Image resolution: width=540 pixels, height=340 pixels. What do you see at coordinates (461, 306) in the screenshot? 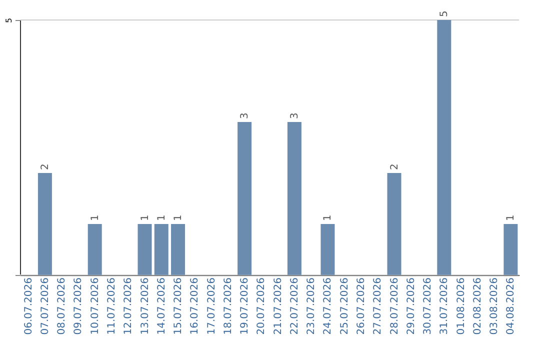
I see `x-tick-label: 01.08.2026` at bounding box center [461, 306].